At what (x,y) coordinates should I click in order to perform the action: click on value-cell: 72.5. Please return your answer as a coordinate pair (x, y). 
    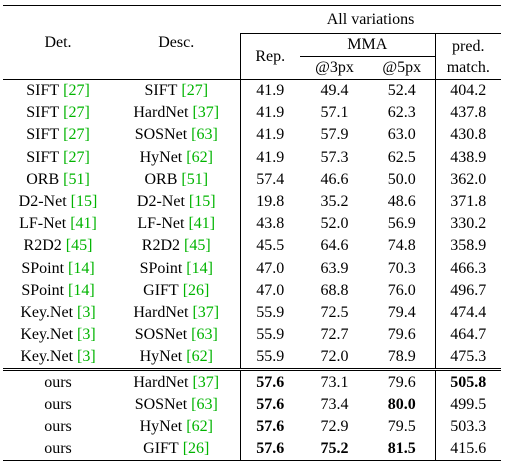
    Looking at the image, I should click on (334, 312).